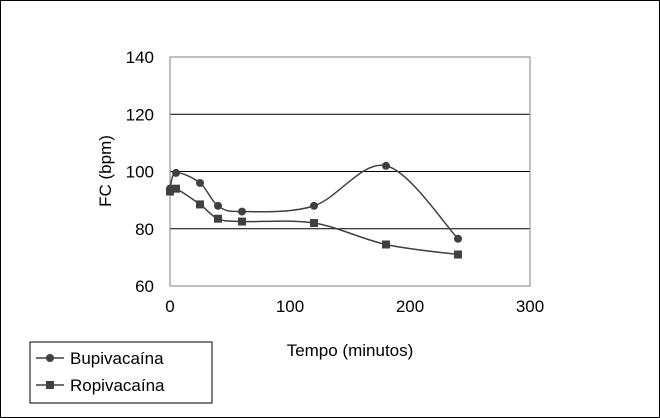 The image size is (660, 418). What do you see at coordinates (169, 306) in the screenshot?
I see `x-tick-label-0: 0` at bounding box center [169, 306].